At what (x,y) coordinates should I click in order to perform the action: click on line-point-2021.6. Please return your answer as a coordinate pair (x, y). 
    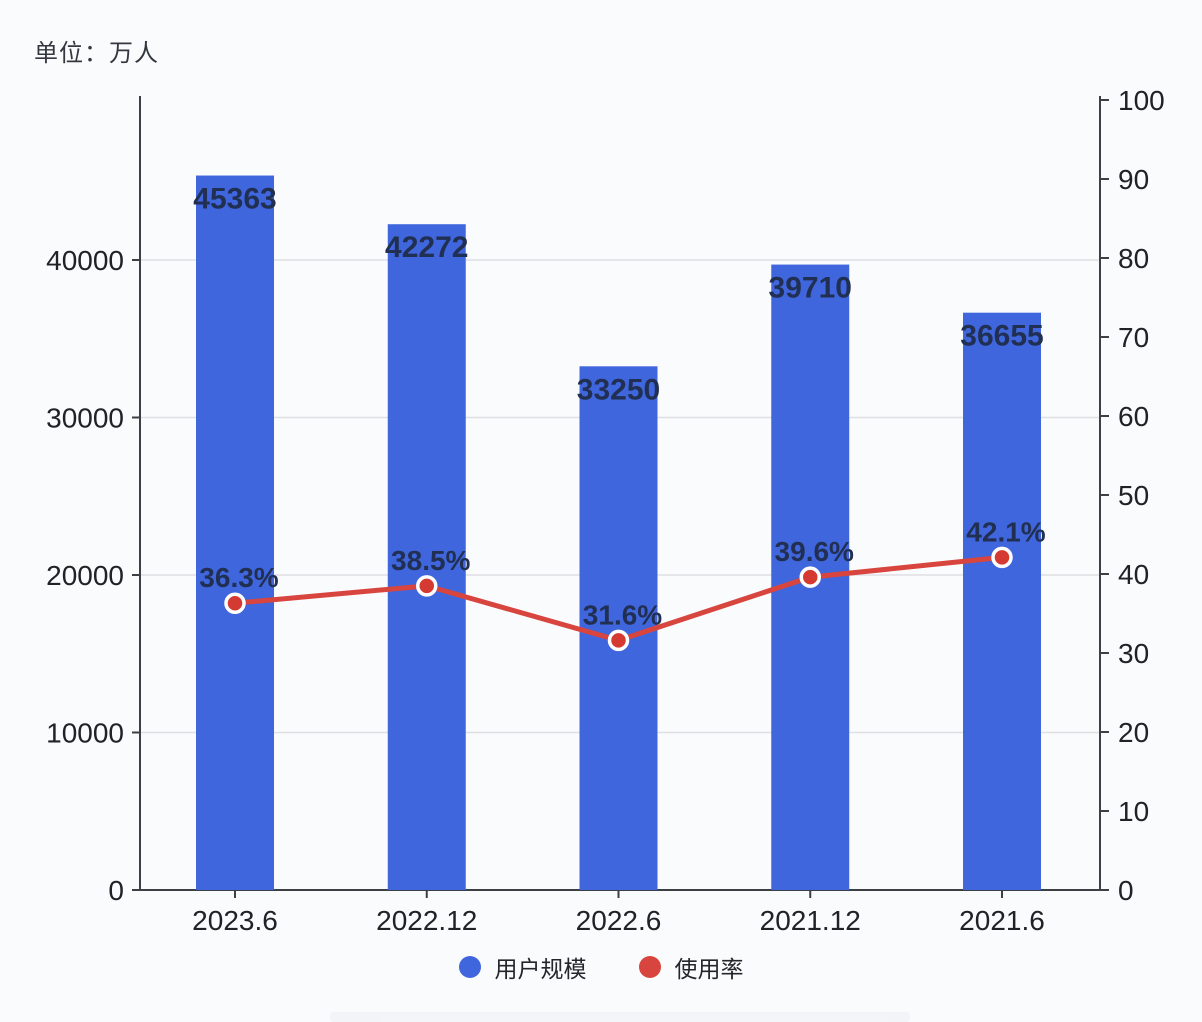
    Looking at the image, I should click on (1002, 557).